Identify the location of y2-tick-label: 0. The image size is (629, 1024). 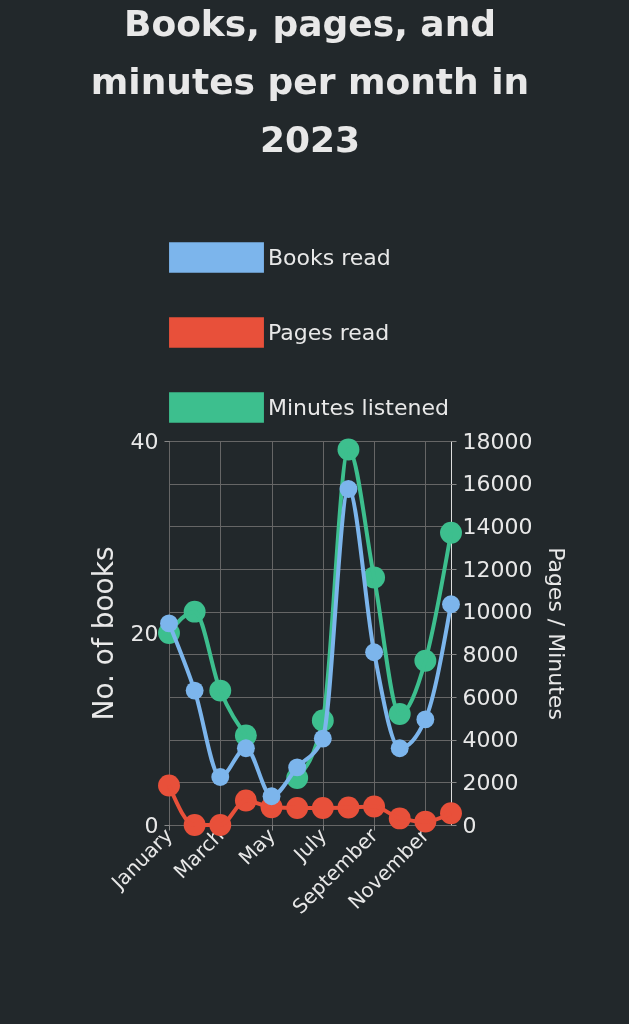
(469, 825).